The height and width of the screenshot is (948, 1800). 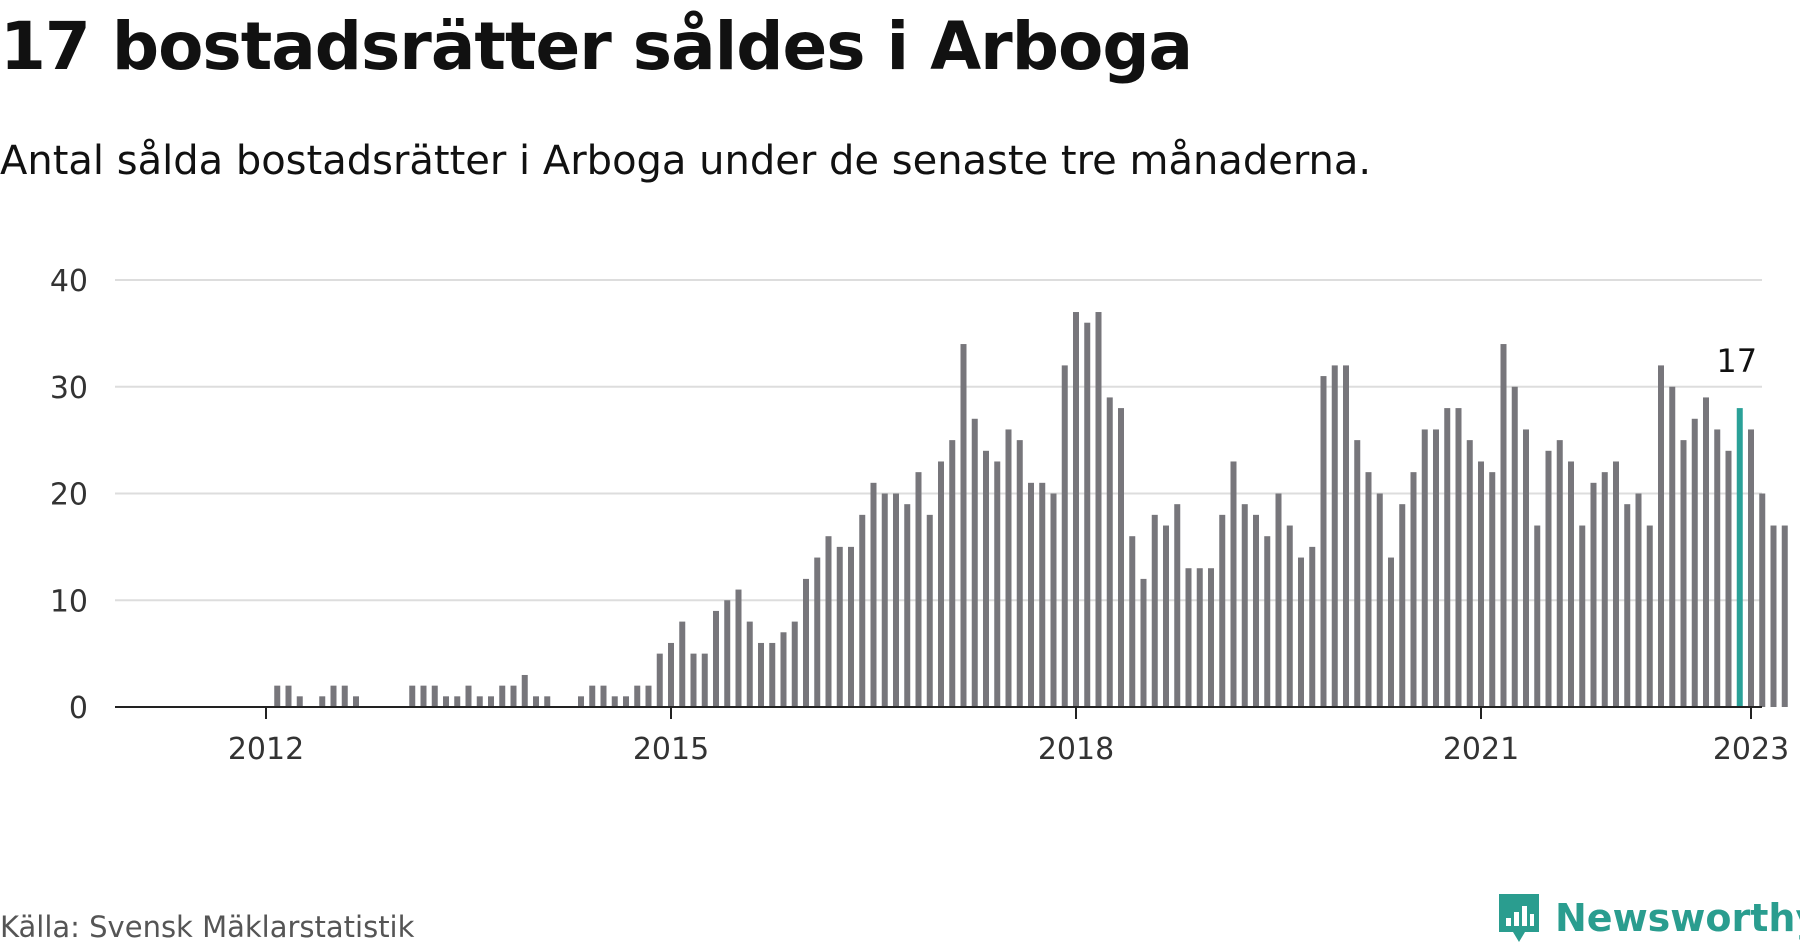 I want to click on x-tick-label: 2023, so click(x=1751, y=749).